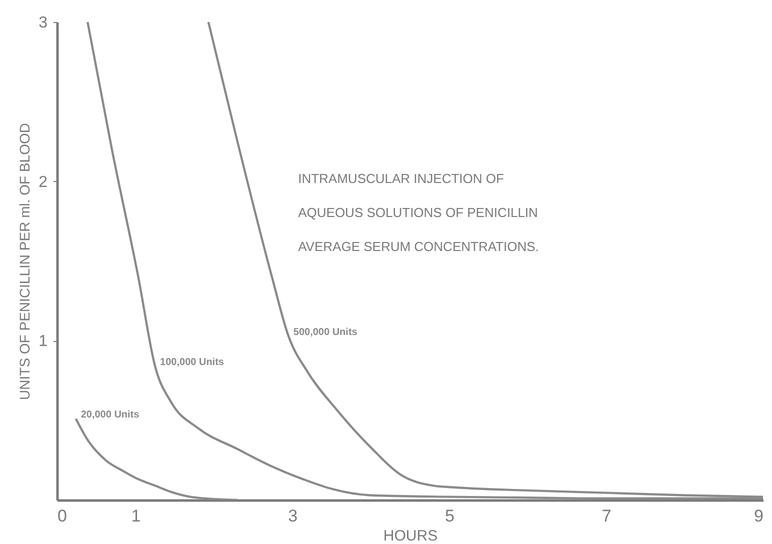 Image resolution: width=772 pixels, height=544 pixels. Describe the element at coordinates (43, 23) in the screenshot. I see `y-tick-label: 3` at that location.